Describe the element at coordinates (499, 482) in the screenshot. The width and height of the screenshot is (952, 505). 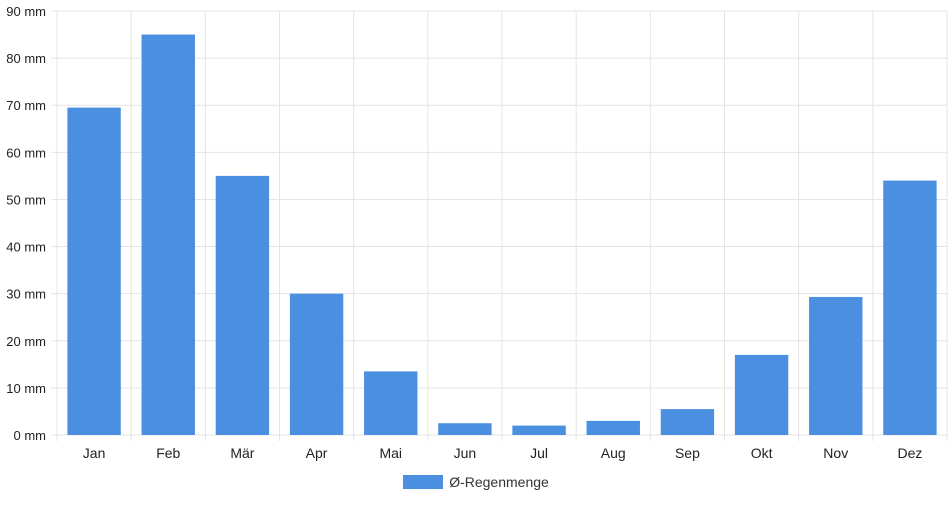
I see `legend-label: Ø-Regenmenge` at that location.